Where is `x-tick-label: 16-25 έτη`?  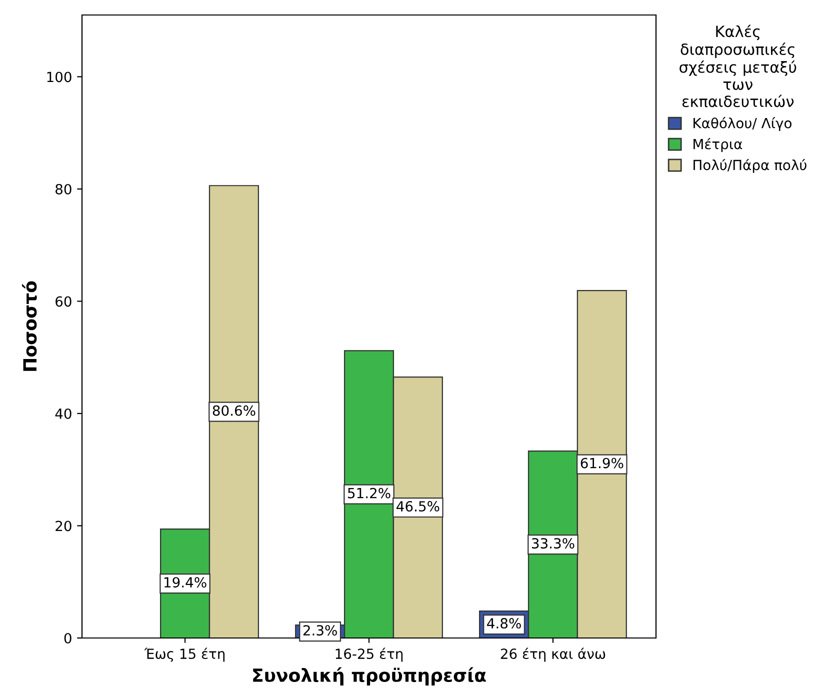
x-tick-label: 16-25 έτη is located at coordinates (369, 655).